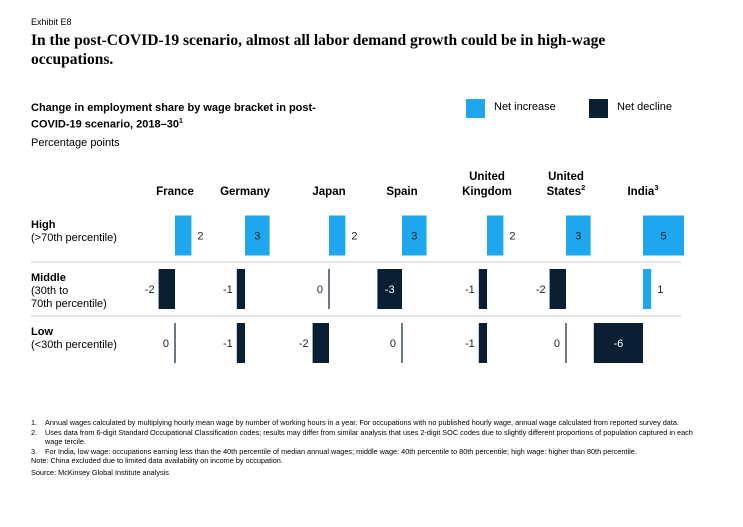 This screenshot has height=527, width=743. What do you see at coordinates (645, 107) in the screenshot?
I see `legend-decline-label: Net decline` at bounding box center [645, 107].